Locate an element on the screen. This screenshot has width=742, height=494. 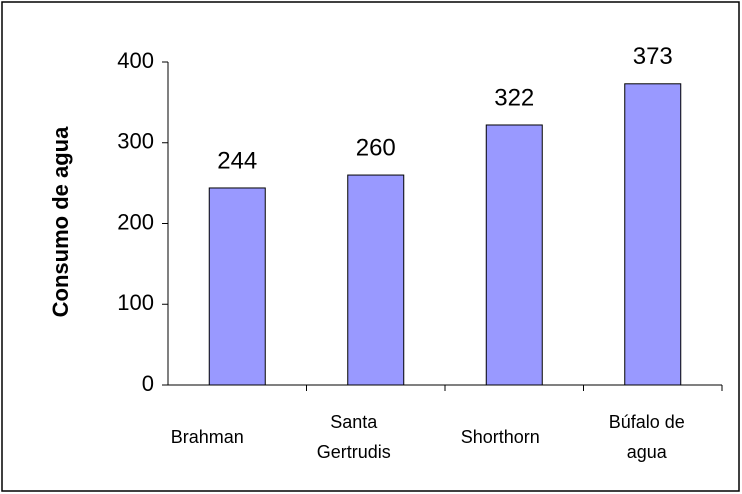
data-label: 260 is located at coordinates (376, 147).